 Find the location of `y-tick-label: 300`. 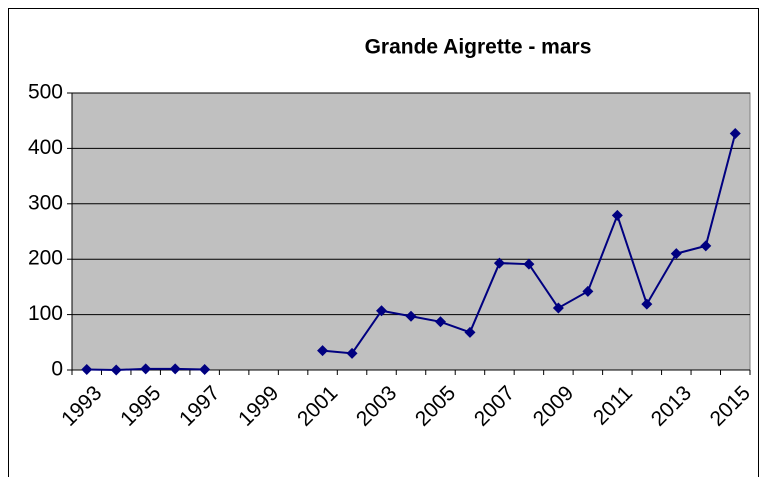

y-tick-label: 300 is located at coordinates (45, 202).